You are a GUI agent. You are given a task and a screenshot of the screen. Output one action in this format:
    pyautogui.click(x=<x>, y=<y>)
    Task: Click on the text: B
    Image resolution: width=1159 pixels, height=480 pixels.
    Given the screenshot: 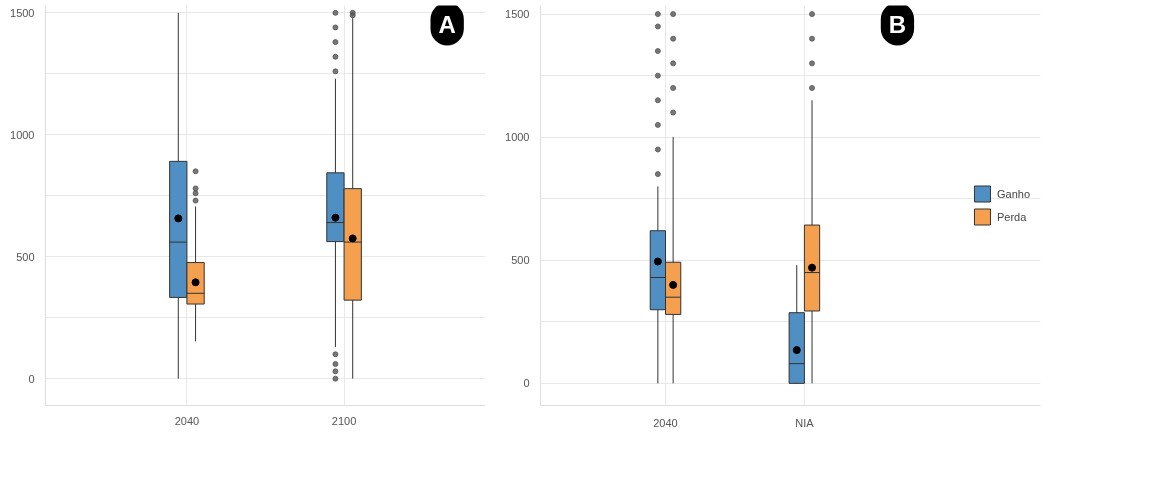 What is the action you would take?
    pyautogui.click(x=897, y=24)
    